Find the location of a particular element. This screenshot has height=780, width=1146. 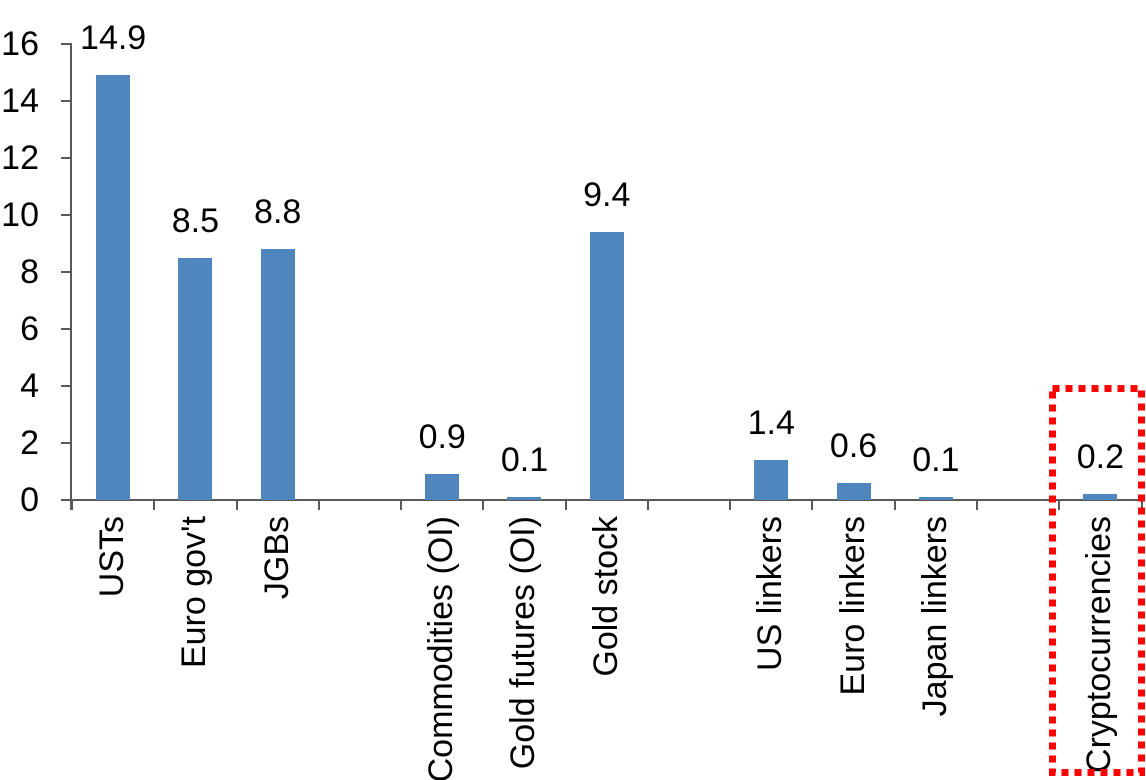

x-axis is located at coordinates (601, 500).